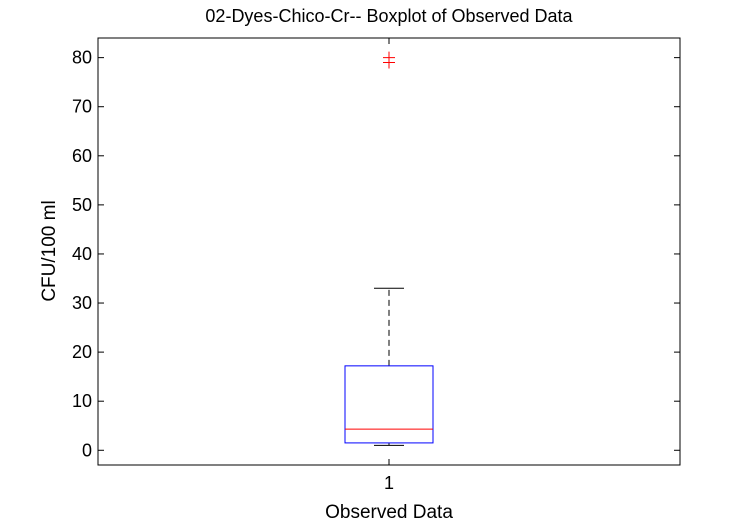 The image size is (751, 525). I want to click on y-tick-label: 80, so click(82, 58).